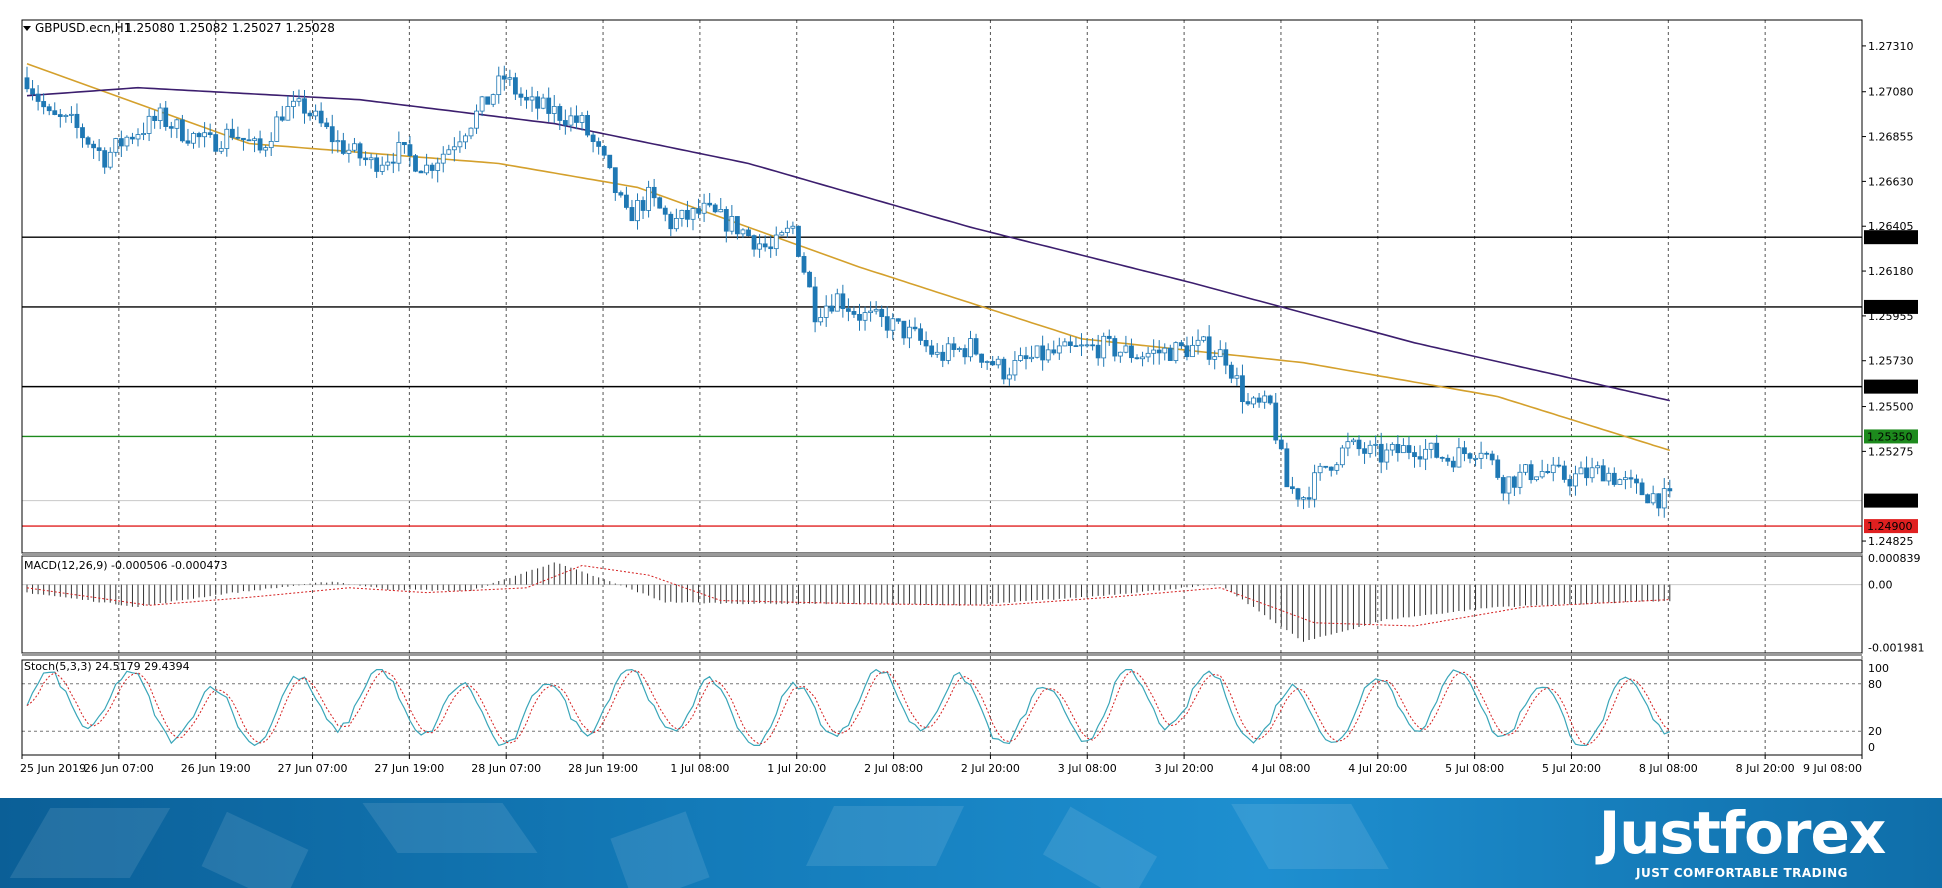 The height and width of the screenshot is (888, 1942). I want to click on level-price-label: 1.24900, so click(1890, 526).